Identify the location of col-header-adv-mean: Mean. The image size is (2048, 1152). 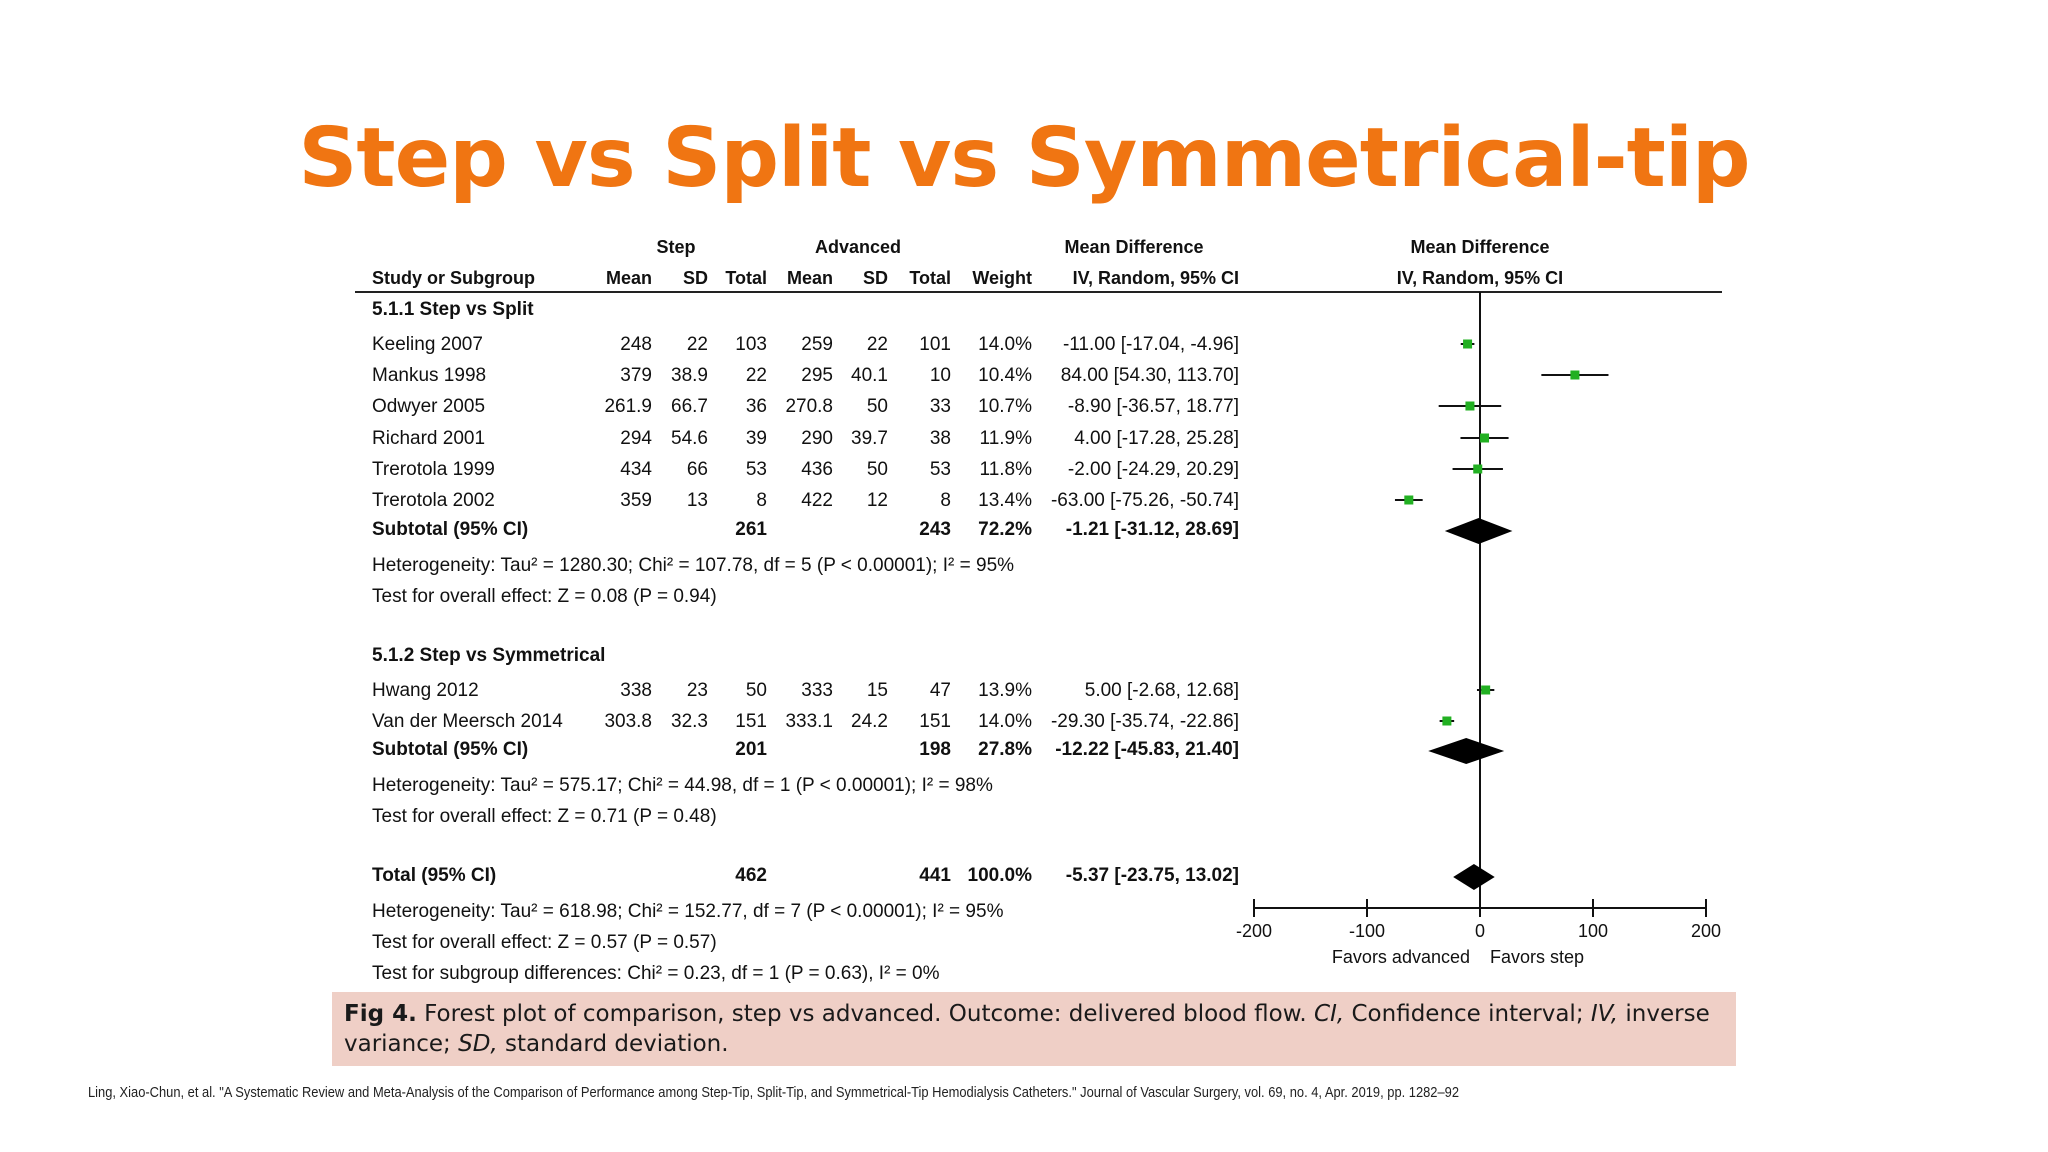
(810, 278).